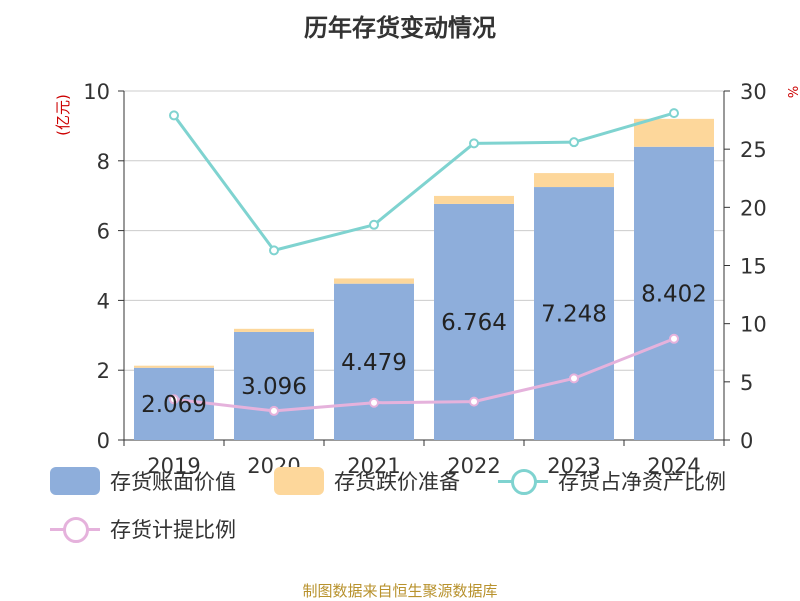  What do you see at coordinates (397, 482) in the screenshot?
I see `legend-label-impairment: 存货跌价准备` at bounding box center [397, 482].